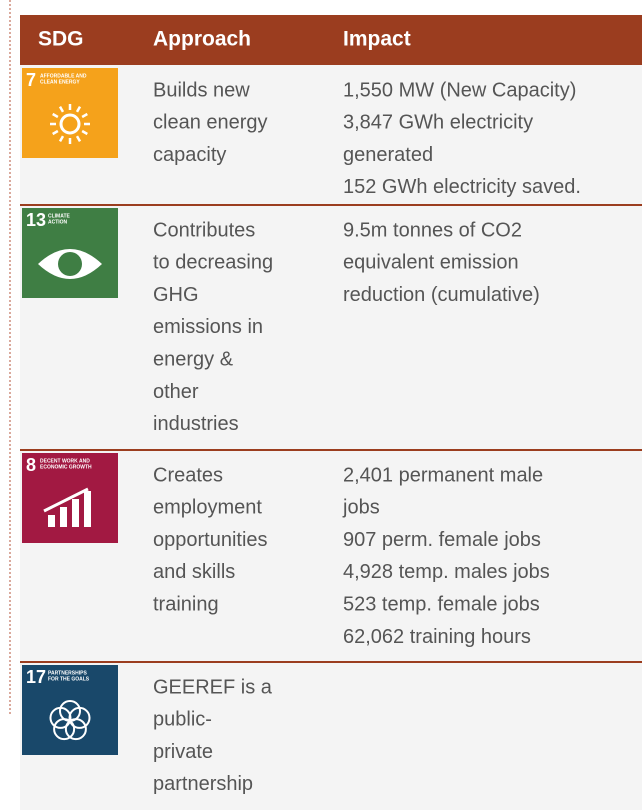 This screenshot has height=810, width=642. I want to click on approach-line: emissions in, so click(208, 327).